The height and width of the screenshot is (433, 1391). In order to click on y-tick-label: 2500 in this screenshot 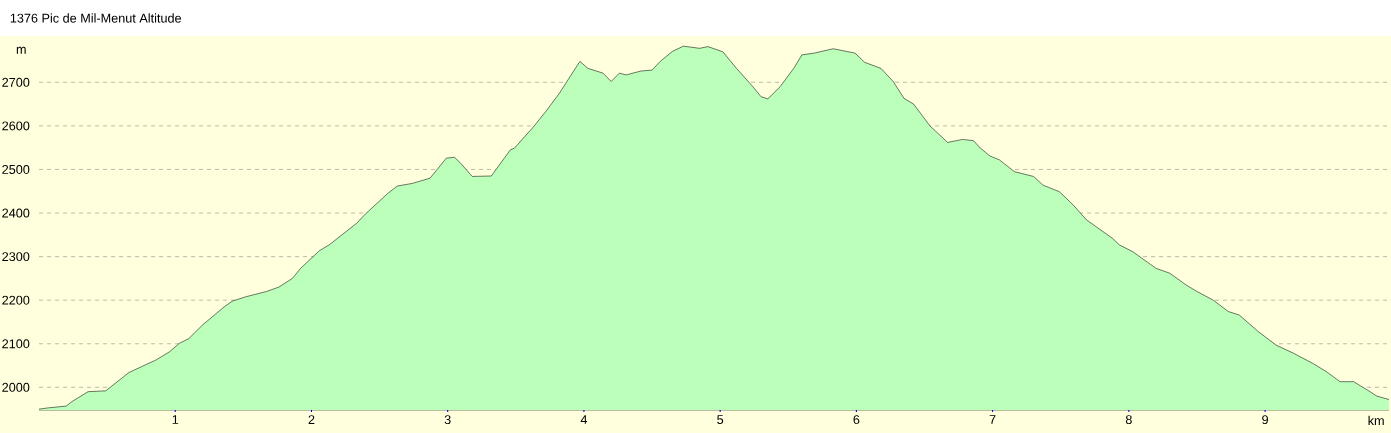, I will do `click(16, 169)`.